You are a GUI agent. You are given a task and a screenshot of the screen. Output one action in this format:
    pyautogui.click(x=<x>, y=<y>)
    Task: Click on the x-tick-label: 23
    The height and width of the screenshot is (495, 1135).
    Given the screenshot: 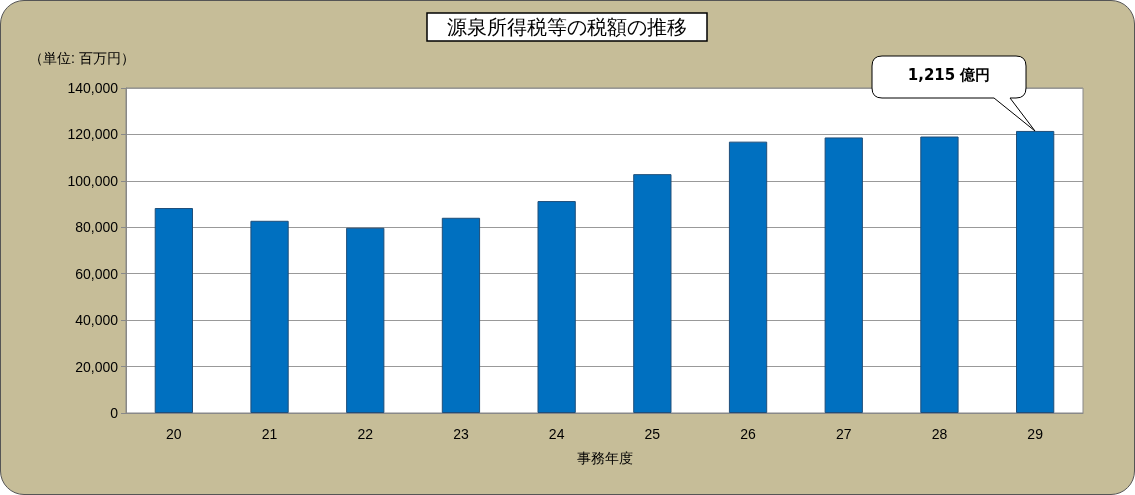 What is the action you would take?
    pyautogui.click(x=461, y=434)
    